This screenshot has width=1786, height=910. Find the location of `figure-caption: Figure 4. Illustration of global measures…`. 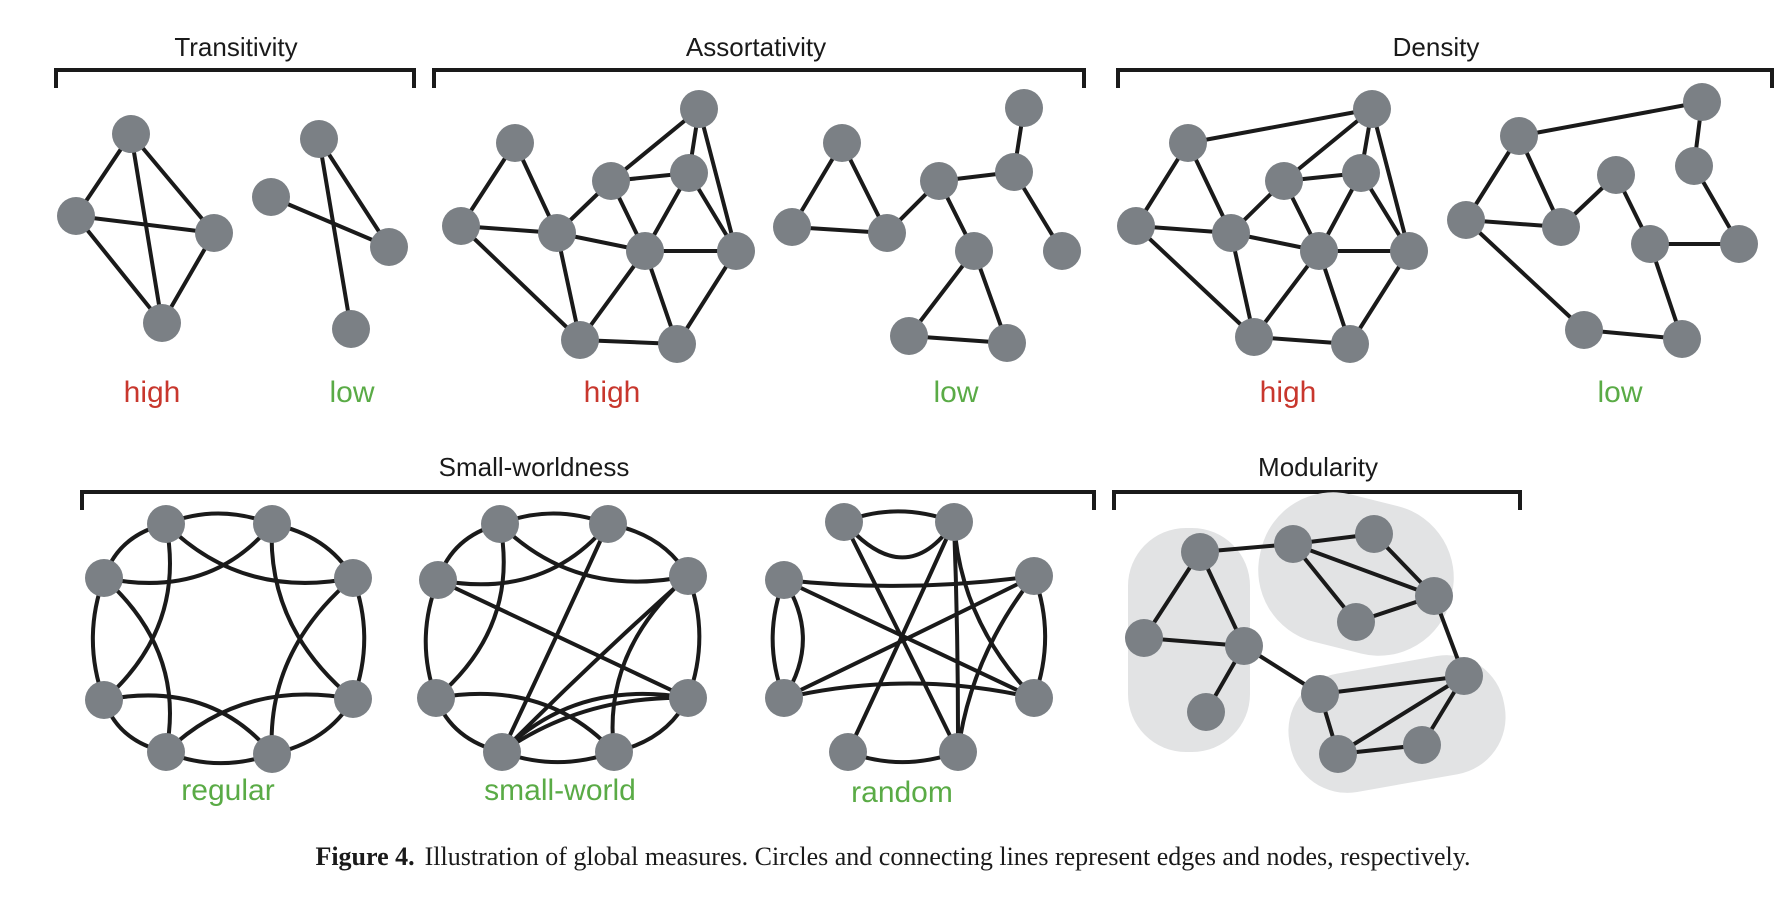

figure-caption: Figure 4. Illustration of global measures… is located at coordinates (893, 857).